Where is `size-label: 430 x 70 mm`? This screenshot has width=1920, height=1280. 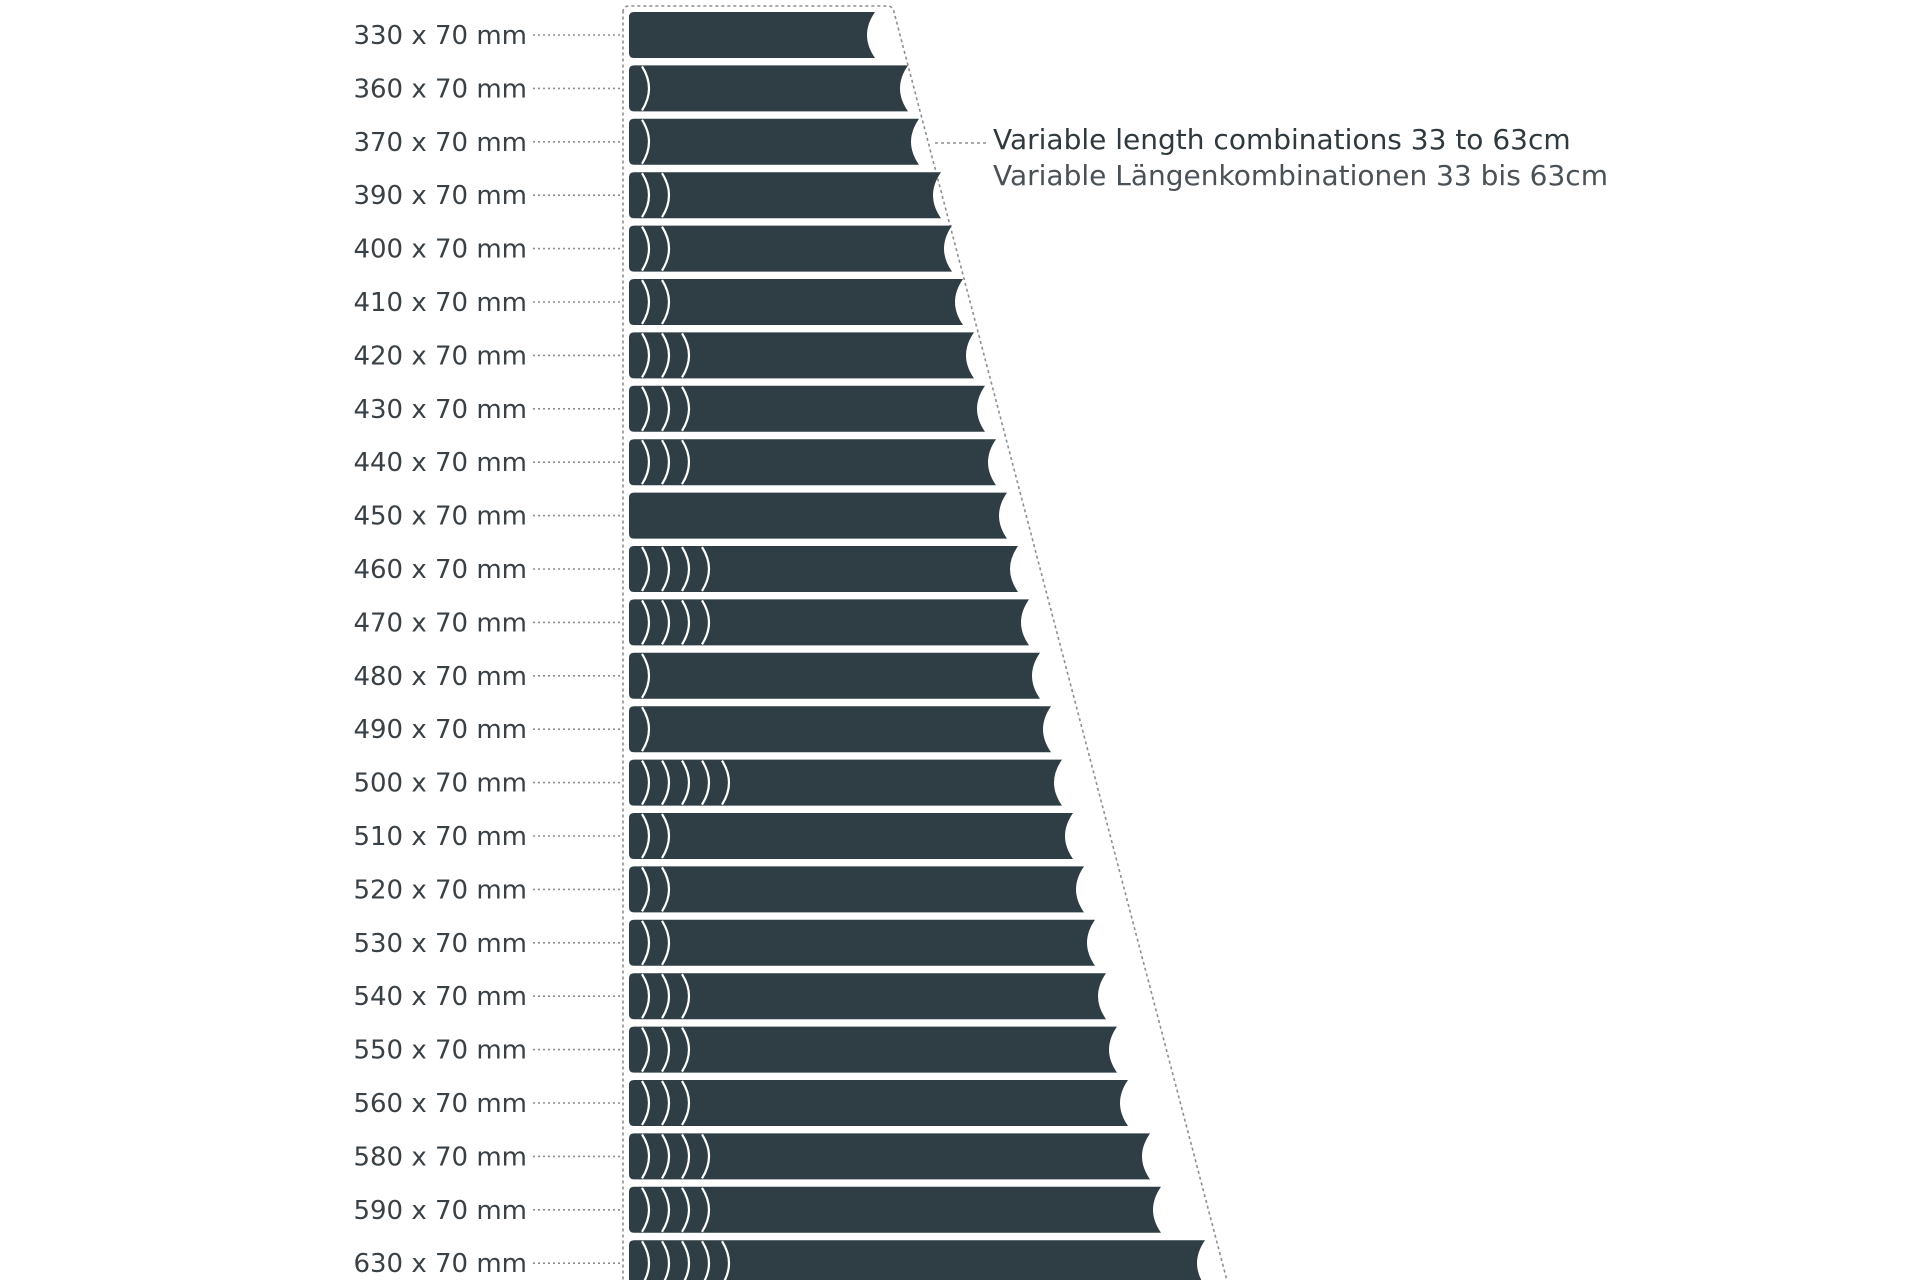 size-label: 430 x 70 mm is located at coordinates (440, 410).